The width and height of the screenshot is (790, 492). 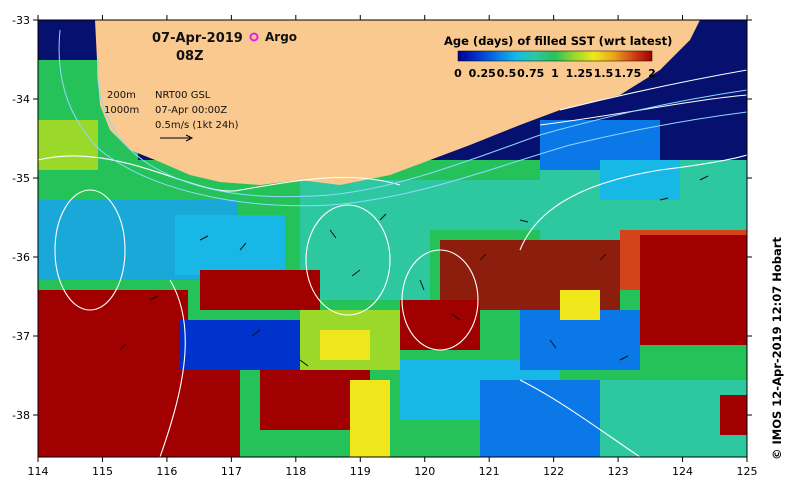 I want to click on colorbar-tick-label: 2, so click(x=652, y=73).